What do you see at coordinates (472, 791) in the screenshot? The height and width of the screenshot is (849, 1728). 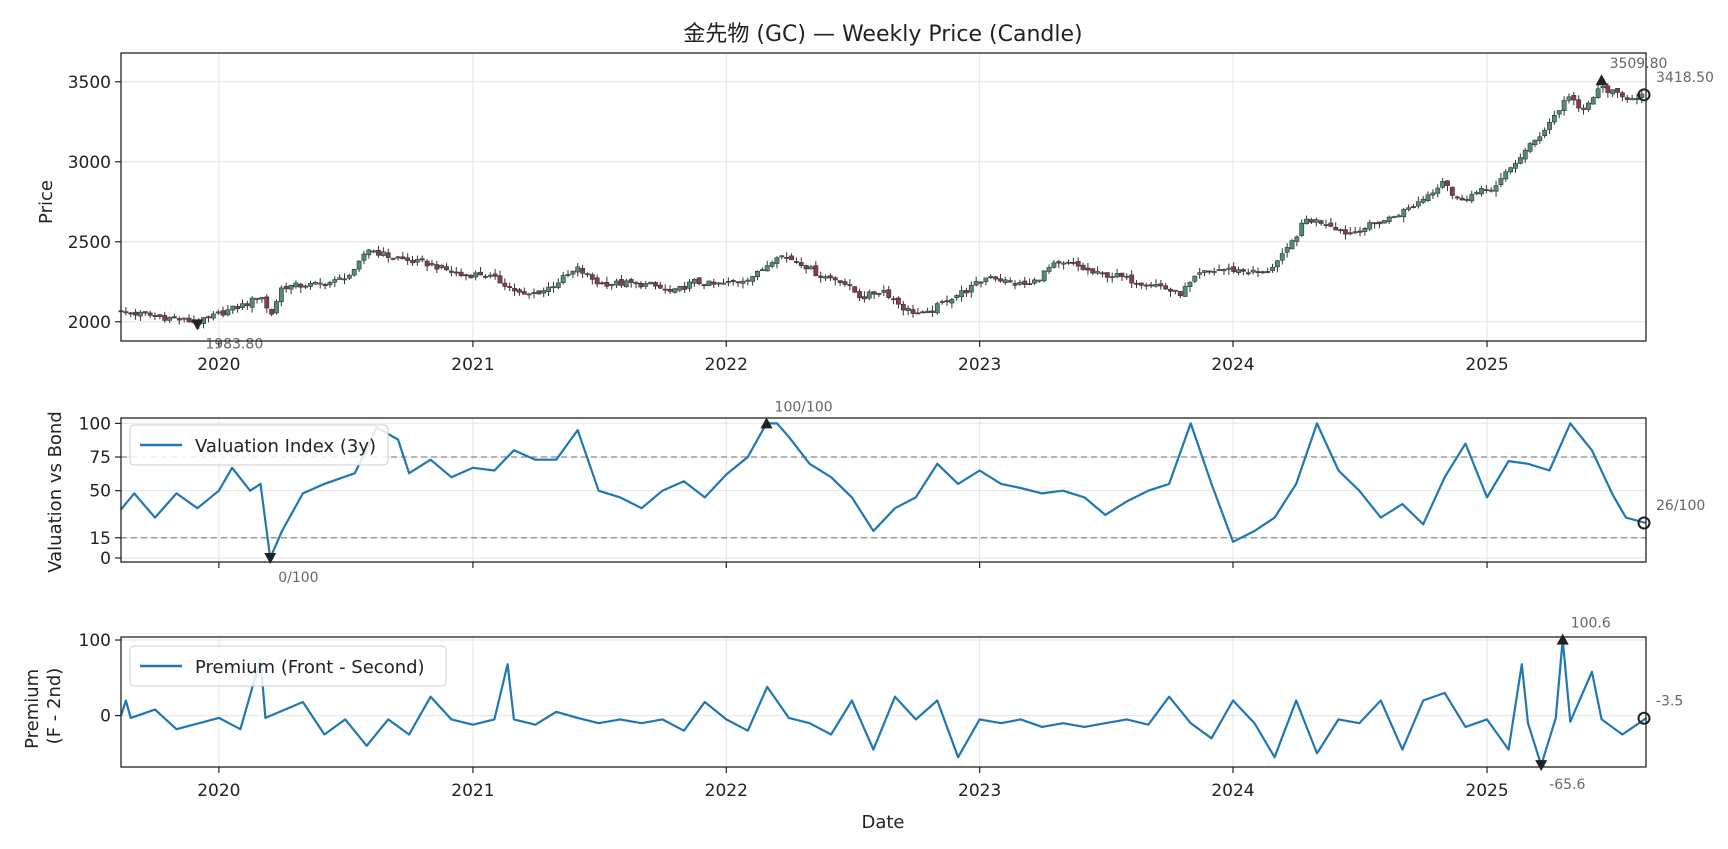 I see `x-tick-label: 2021` at bounding box center [472, 791].